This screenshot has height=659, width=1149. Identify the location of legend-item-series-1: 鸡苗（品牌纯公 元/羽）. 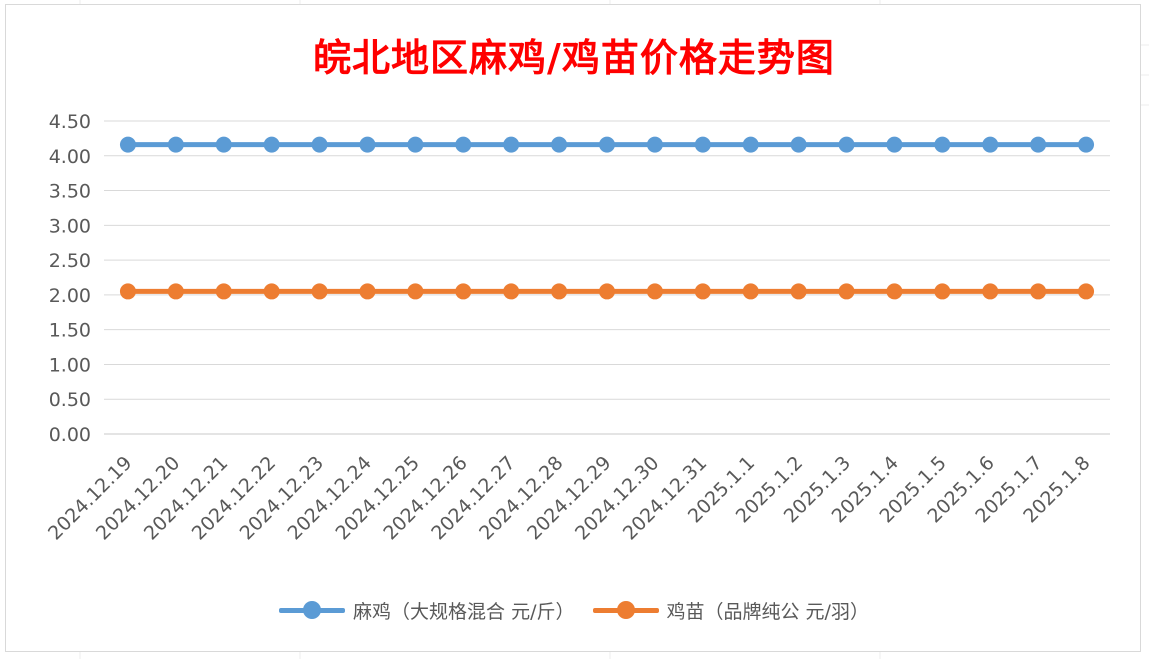
(730, 610).